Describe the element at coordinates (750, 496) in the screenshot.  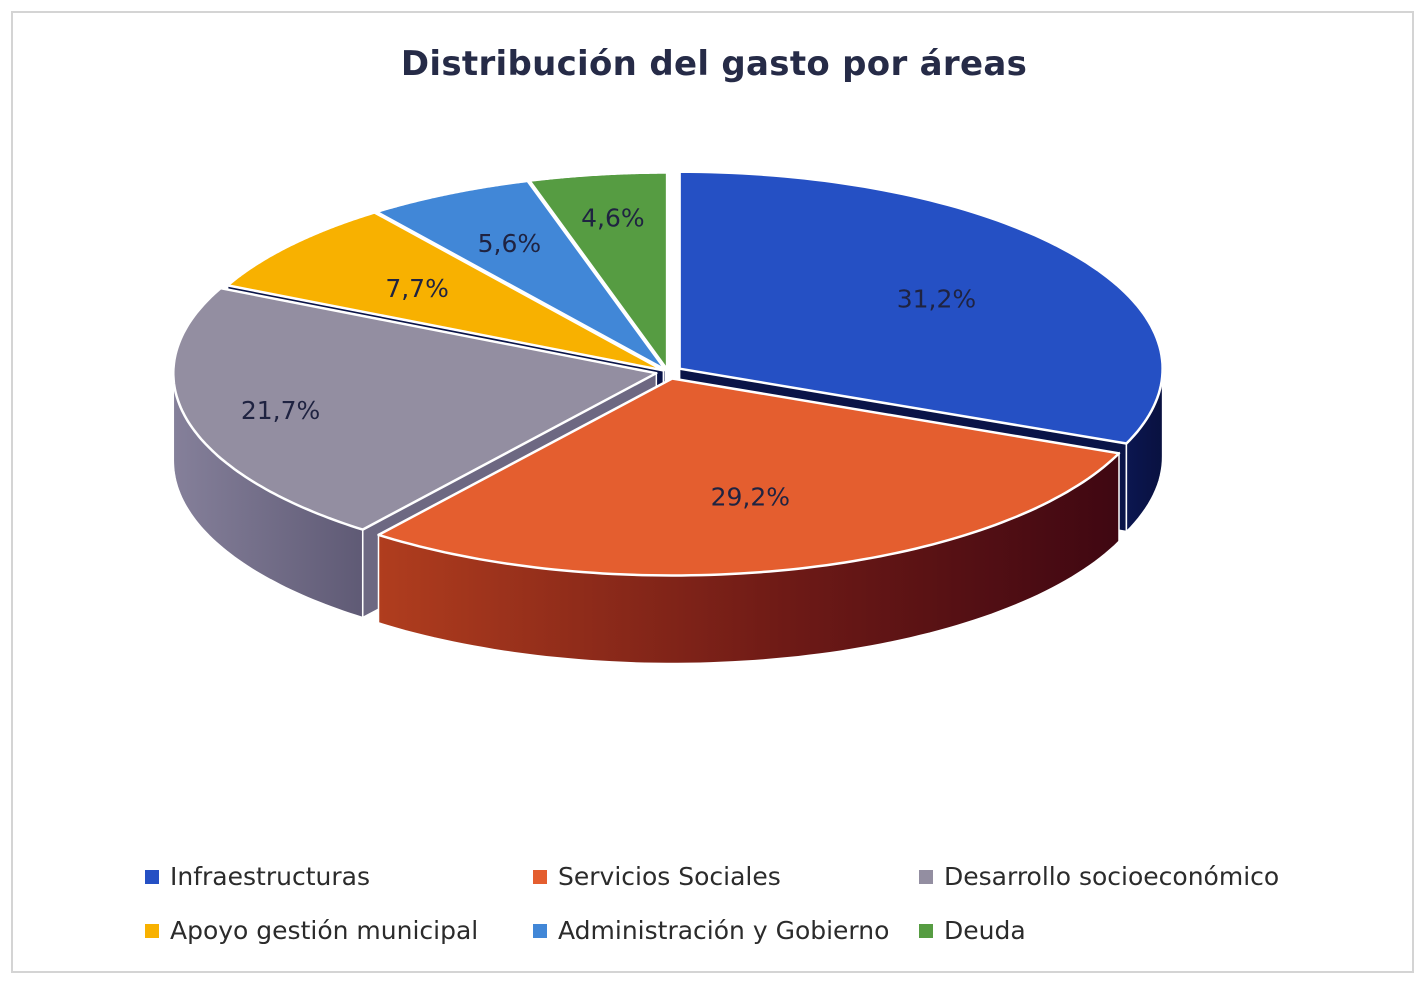
I see `data-label-servicios-sociales: 29,2%` at that location.